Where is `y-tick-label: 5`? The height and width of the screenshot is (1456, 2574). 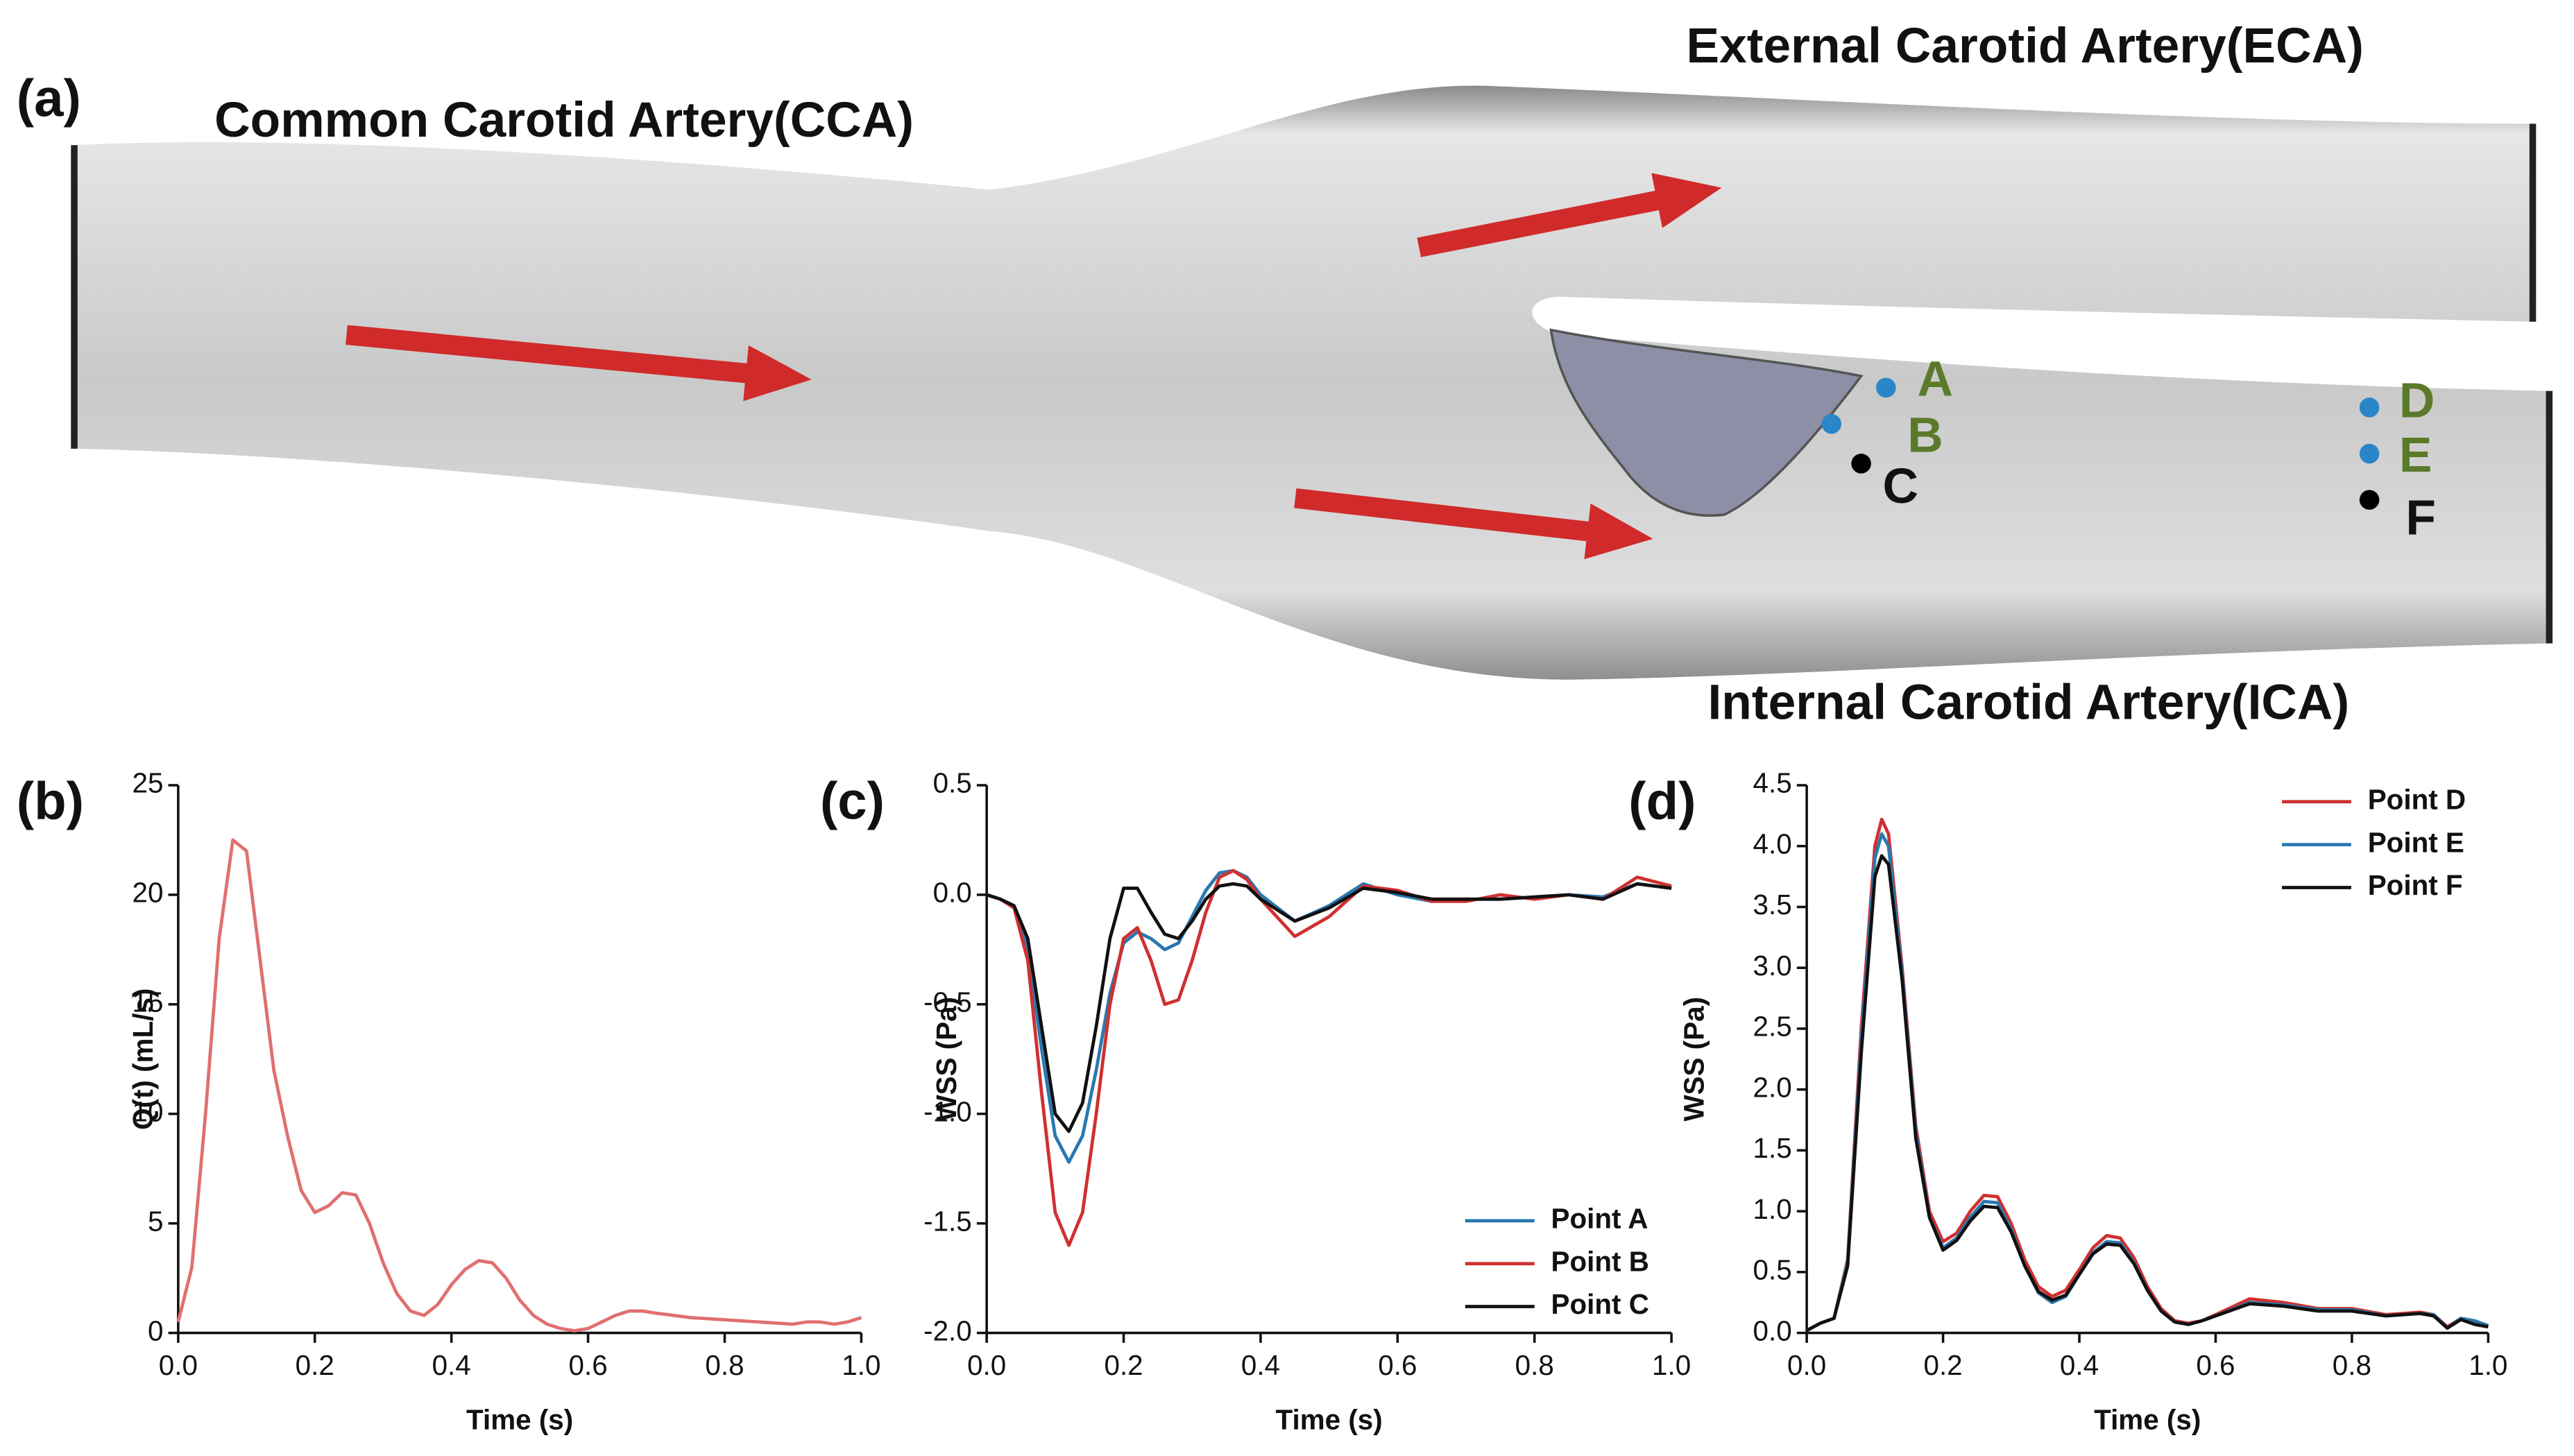
y-tick-label: 5 is located at coordinates (155, 1221).